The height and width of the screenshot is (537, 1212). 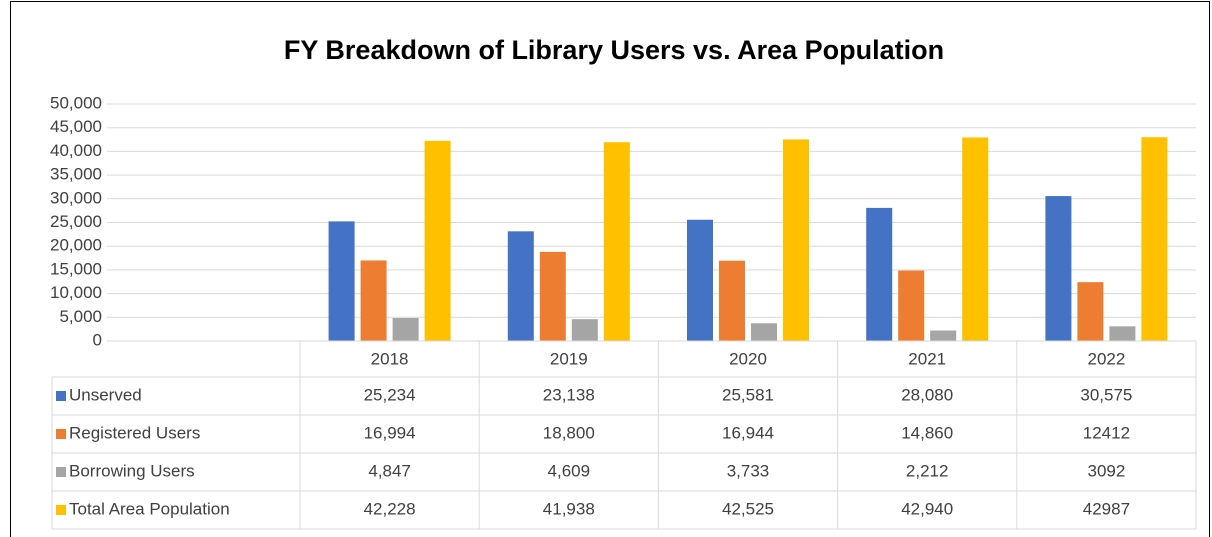 I want to click on y-tick-label: 25,000, so click(x=76, y=221).